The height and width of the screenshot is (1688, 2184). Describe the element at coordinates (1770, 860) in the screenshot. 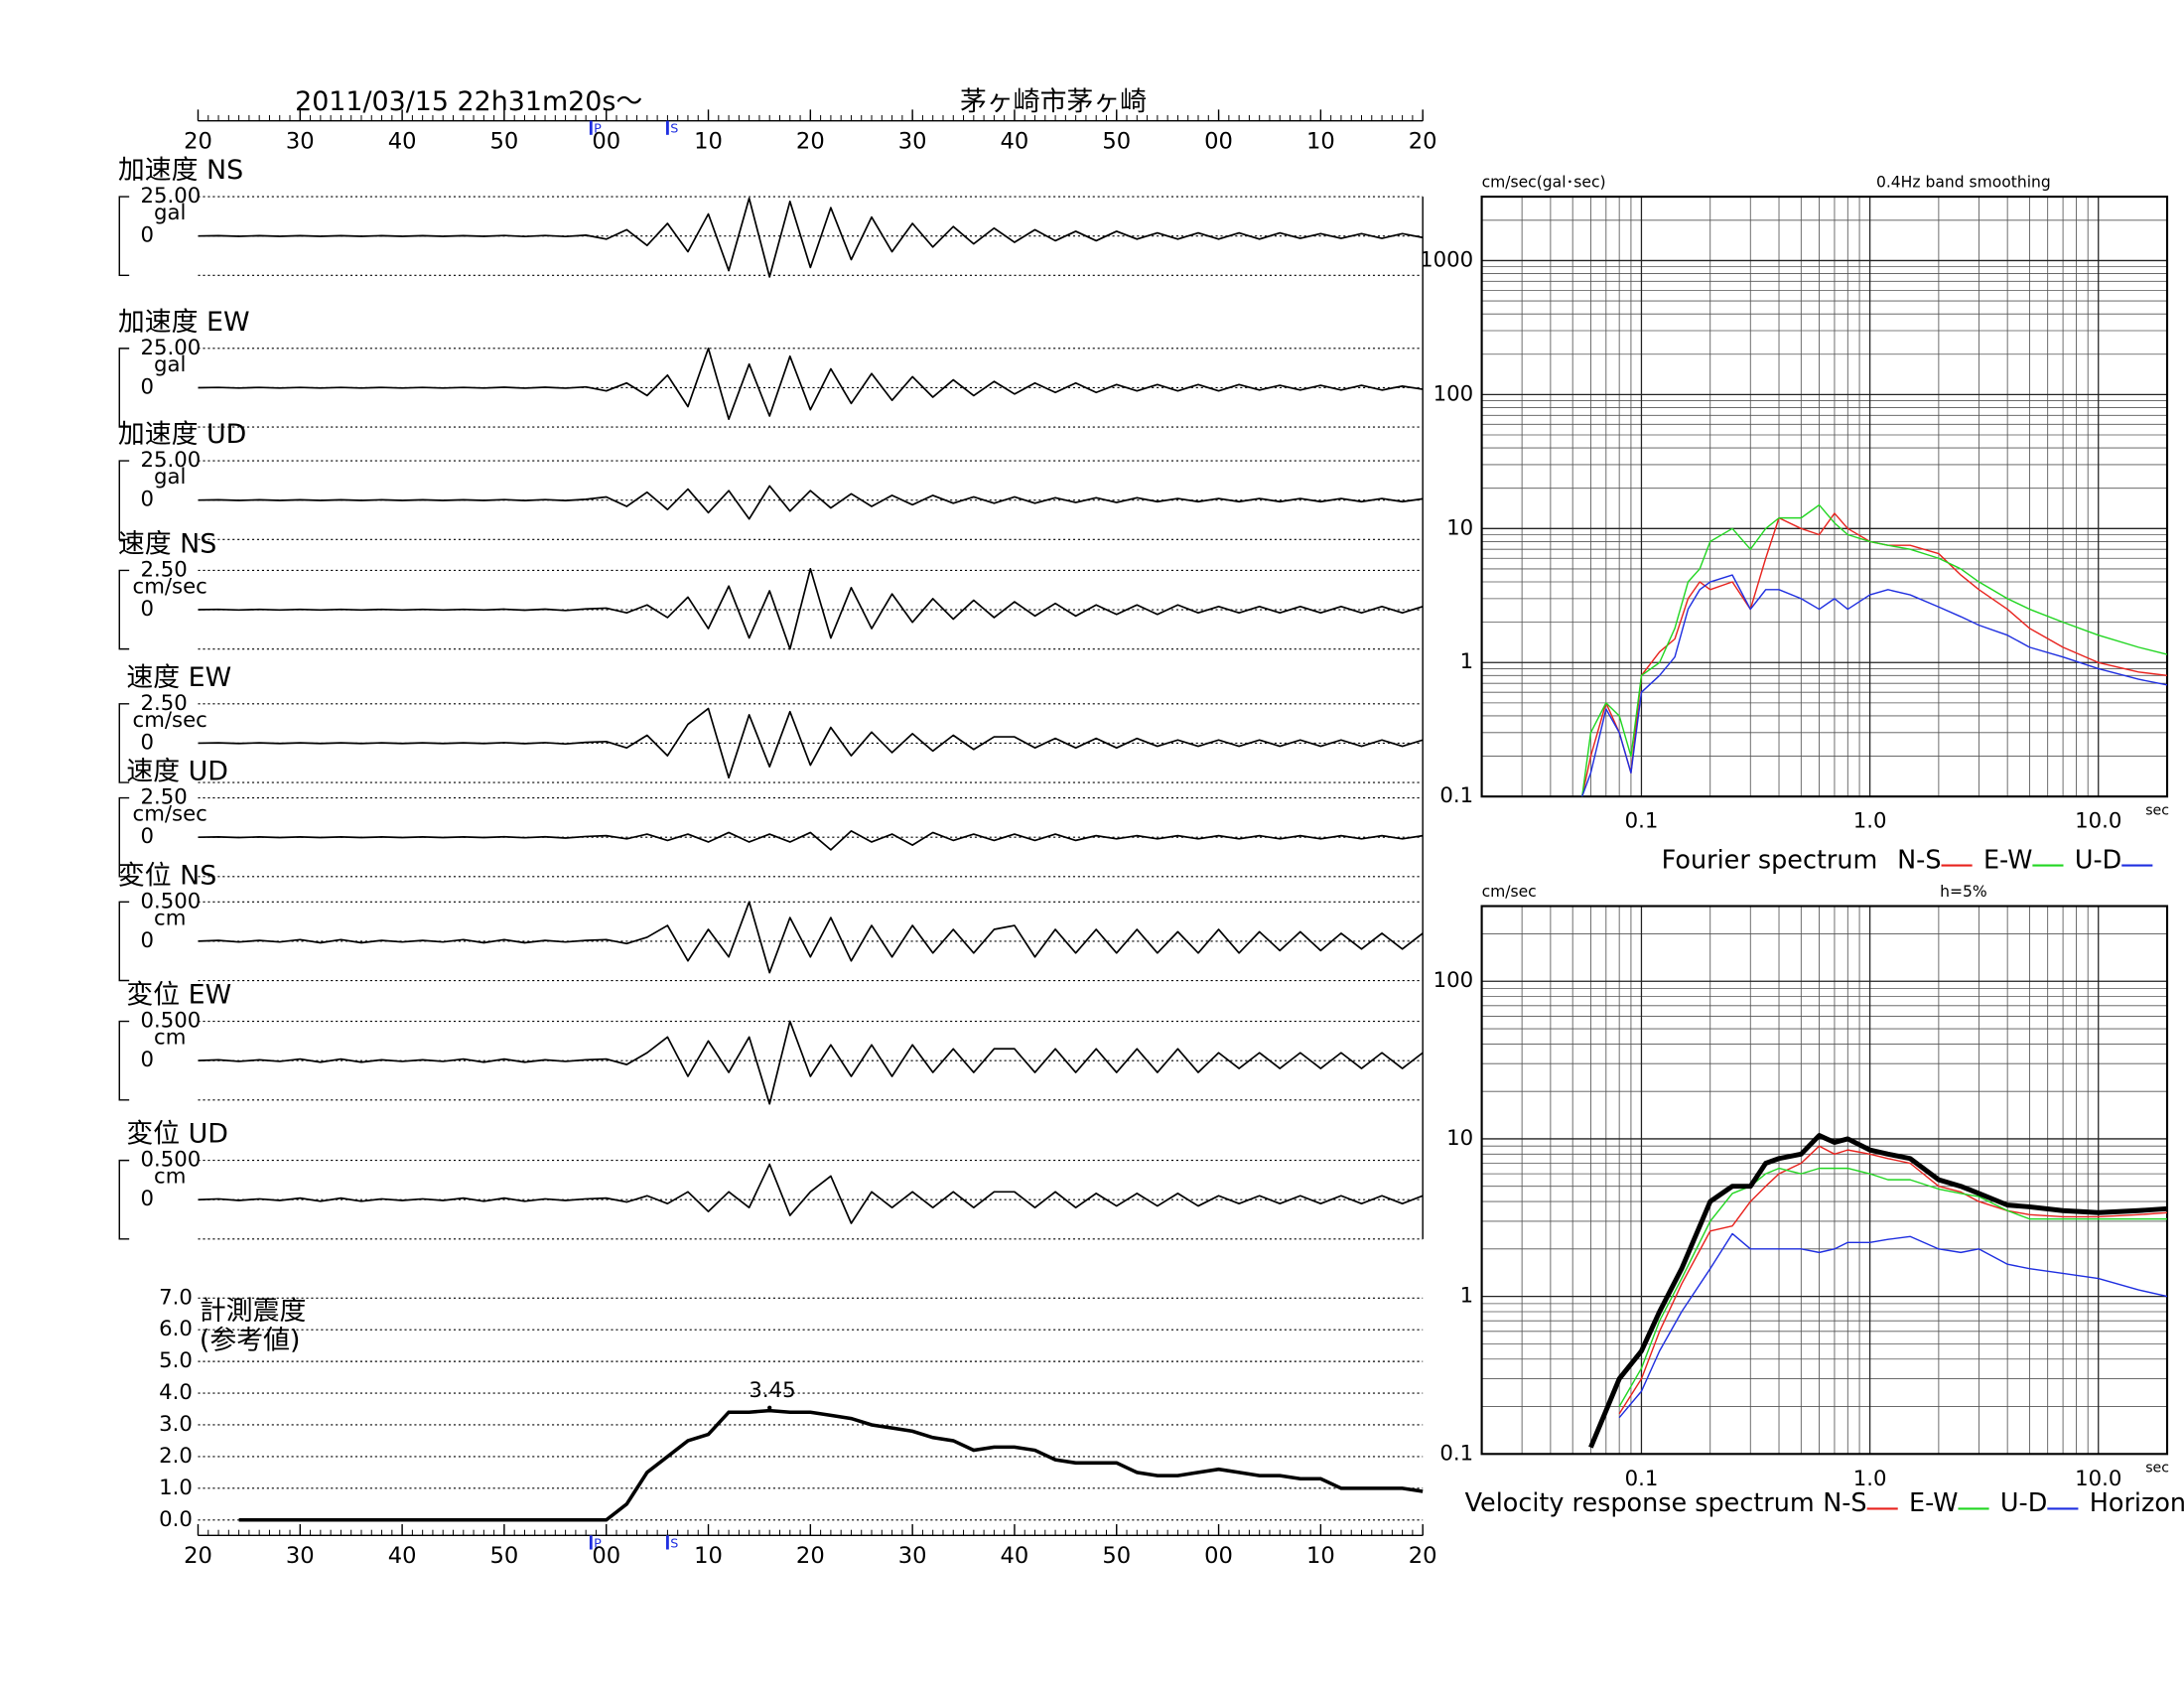

I see `legend-title: Fourier spectrum` at that location.